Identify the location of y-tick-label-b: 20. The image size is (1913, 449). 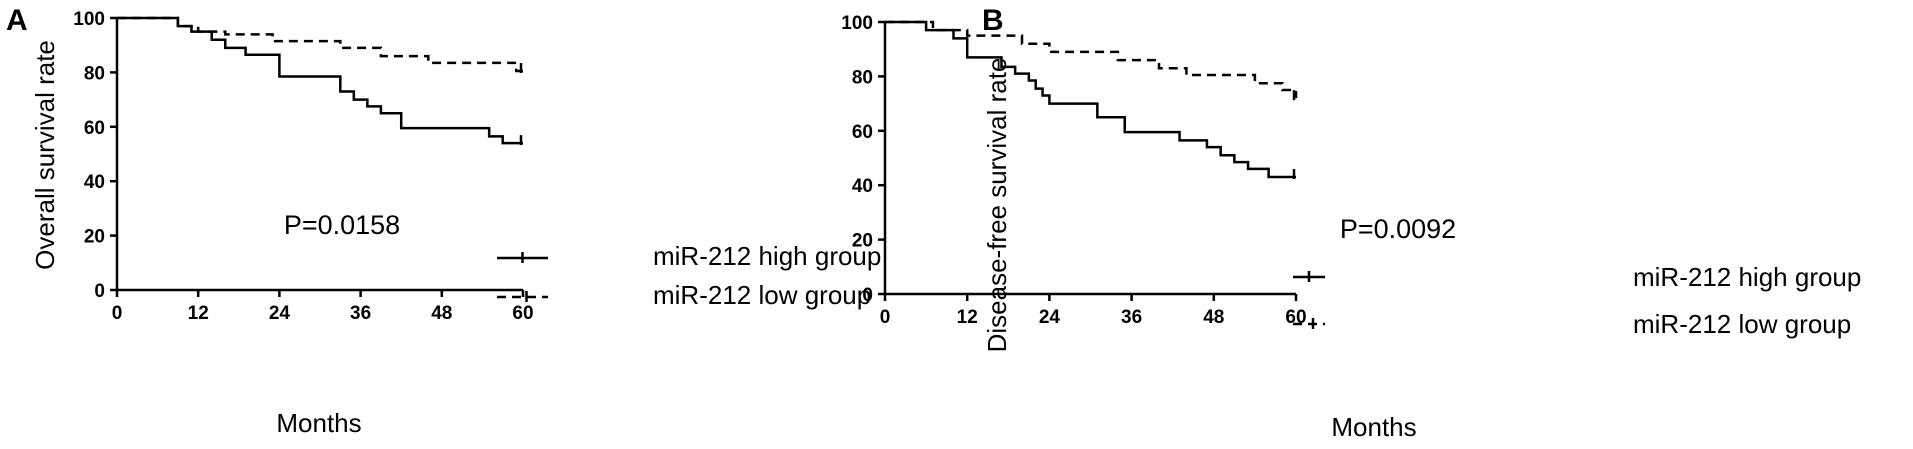
(862, 241).